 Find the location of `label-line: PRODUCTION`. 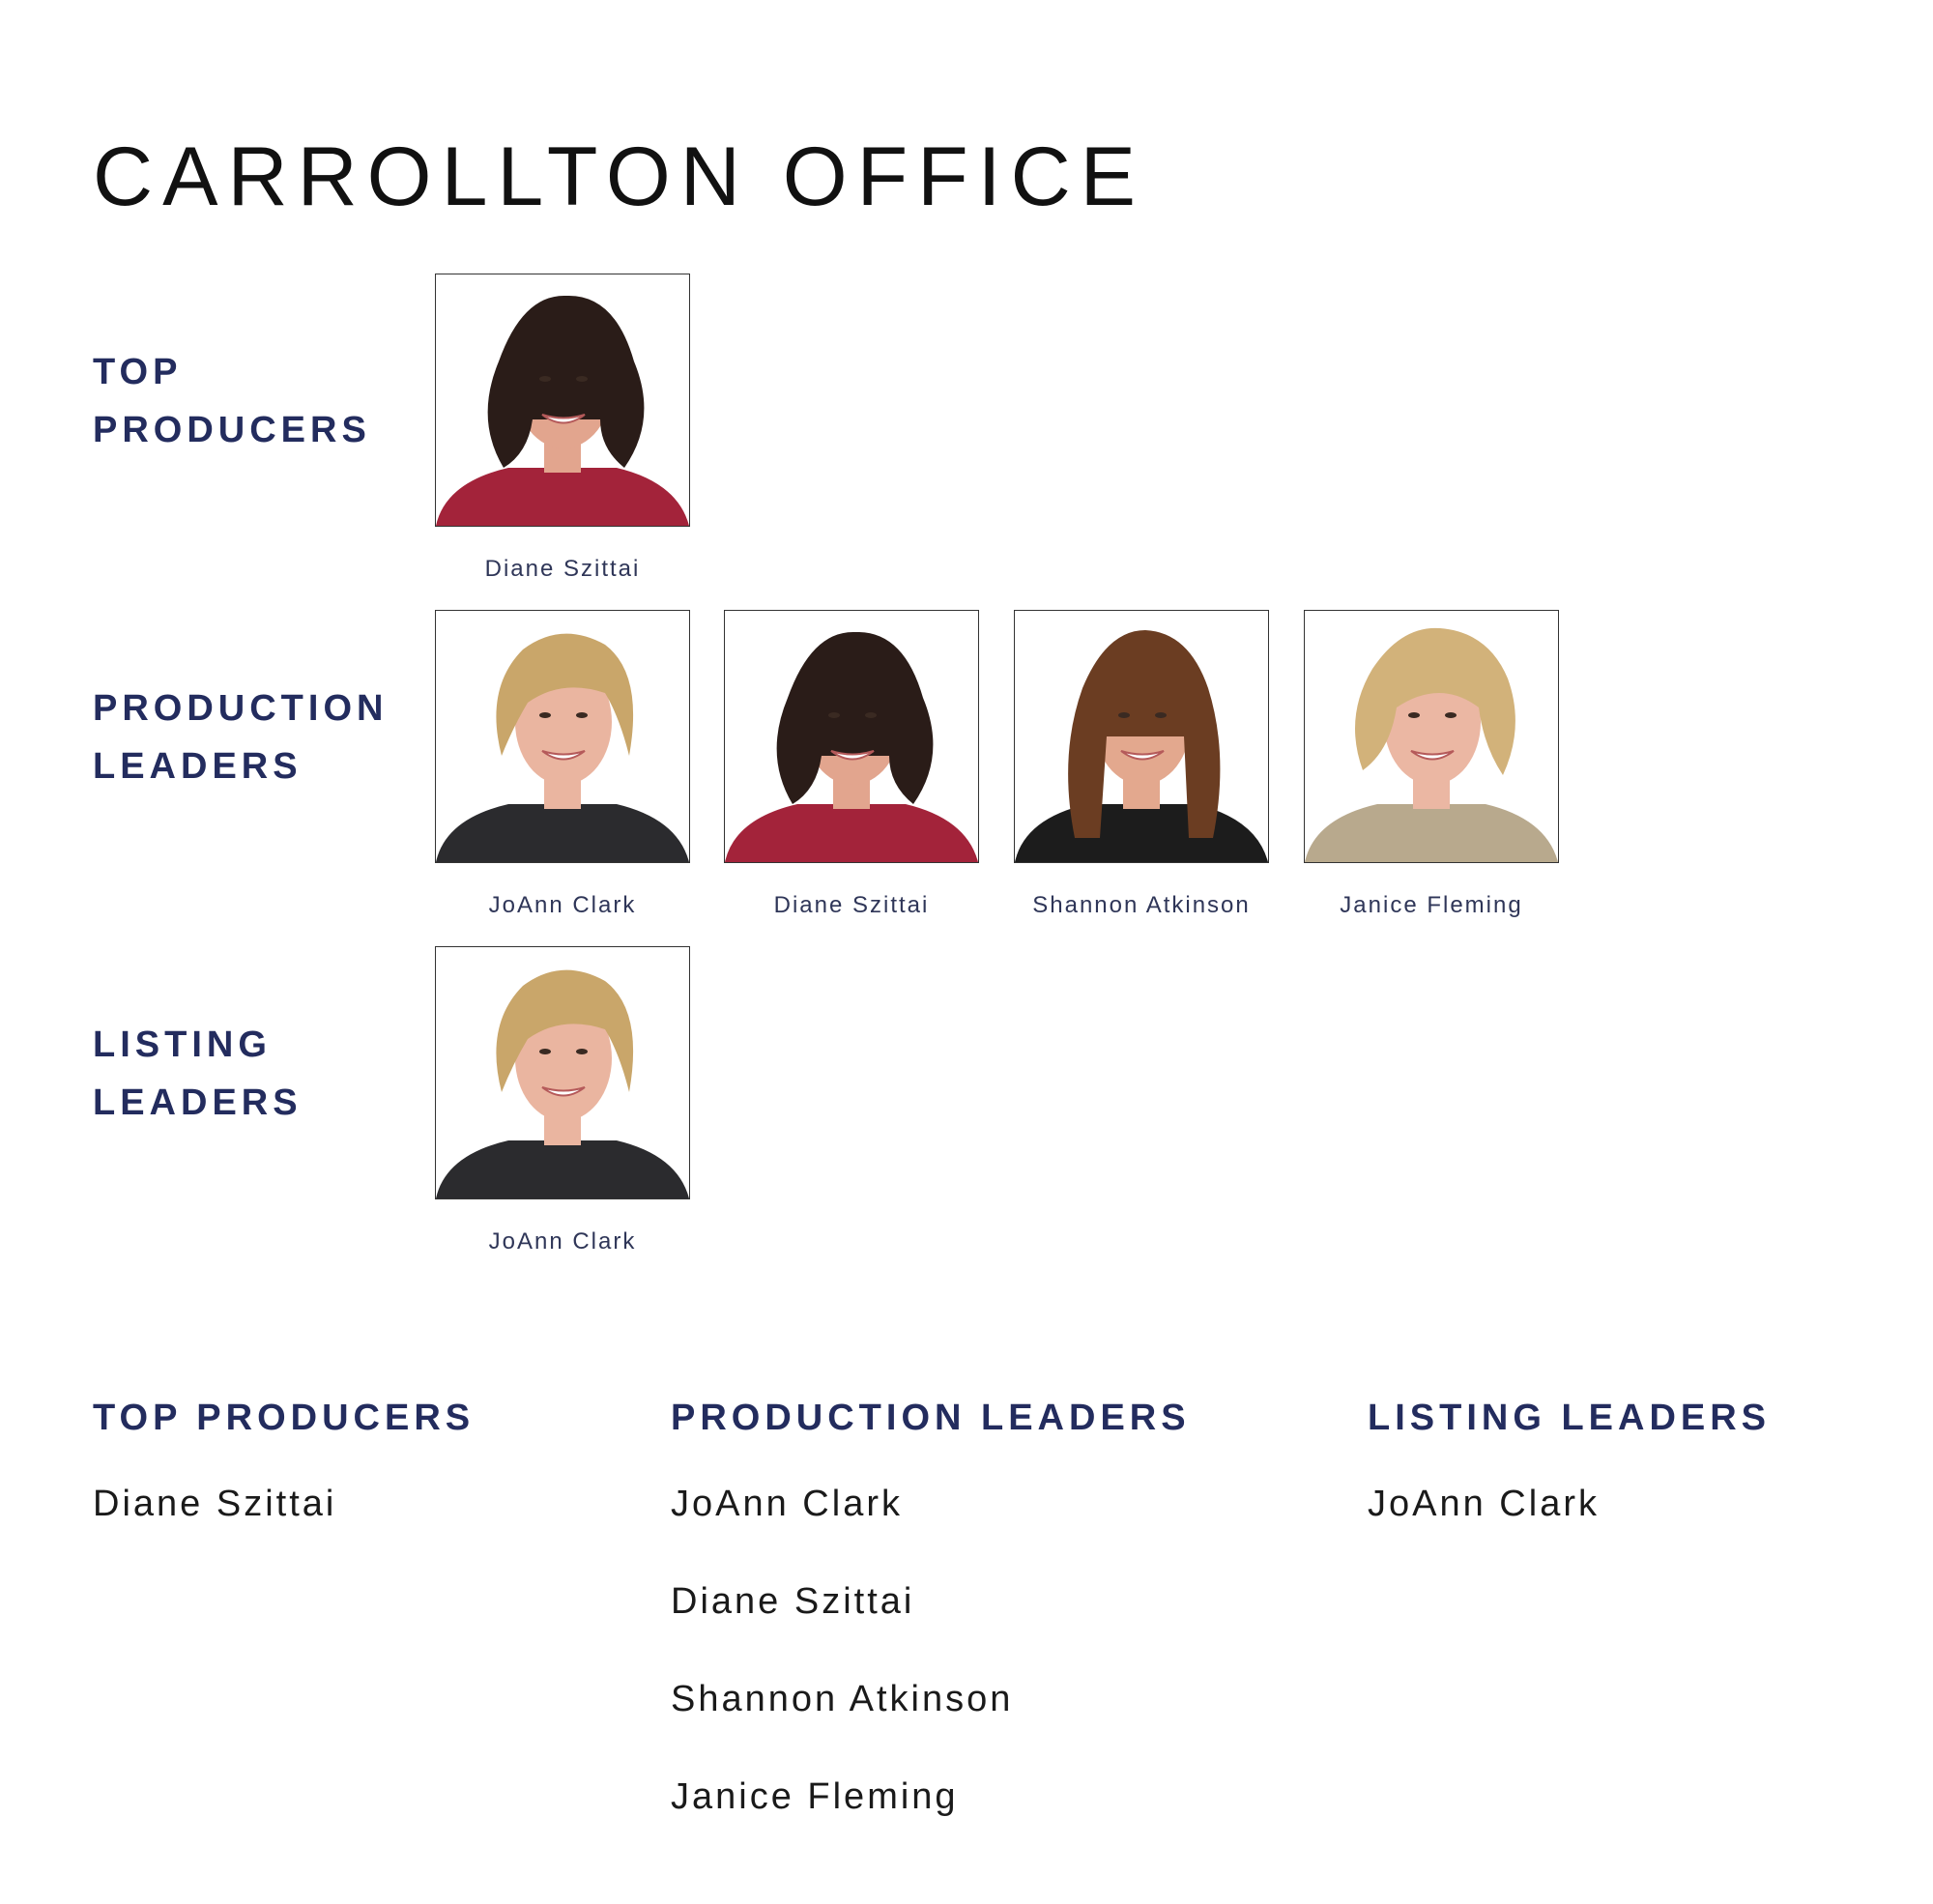

label-line: PRODUCTION is located at coordinates (241, 708).